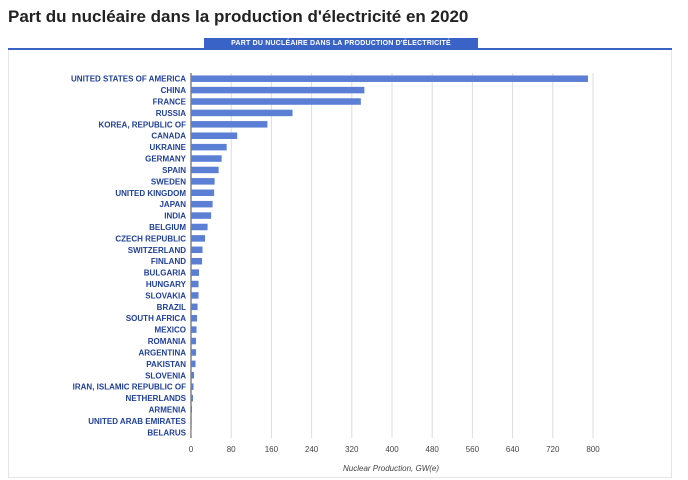  What do you see at coordinates (156, 398) in the screenshot?
I see `category-label: NETHERLANDS` at bounding box center [156, 398].